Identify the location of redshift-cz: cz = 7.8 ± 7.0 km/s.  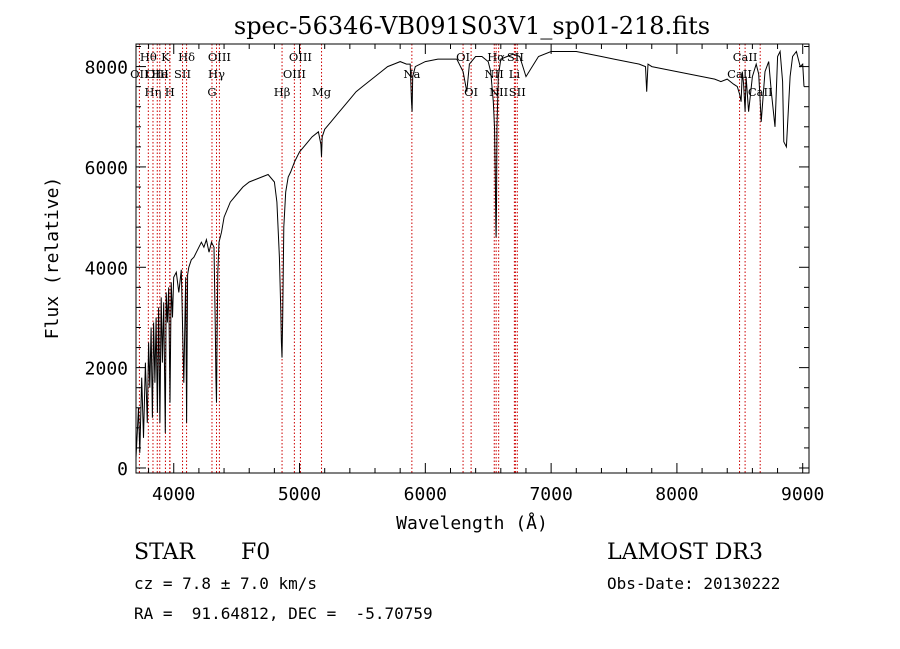
(226, 583).